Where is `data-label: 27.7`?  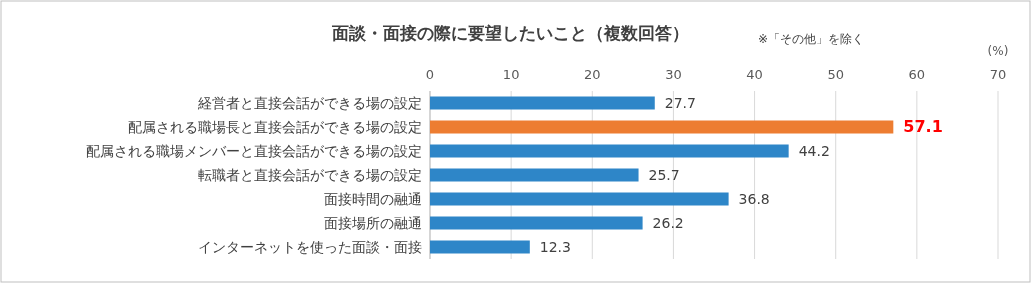 data-label: 27.7 is located at coordinates (680, 103).